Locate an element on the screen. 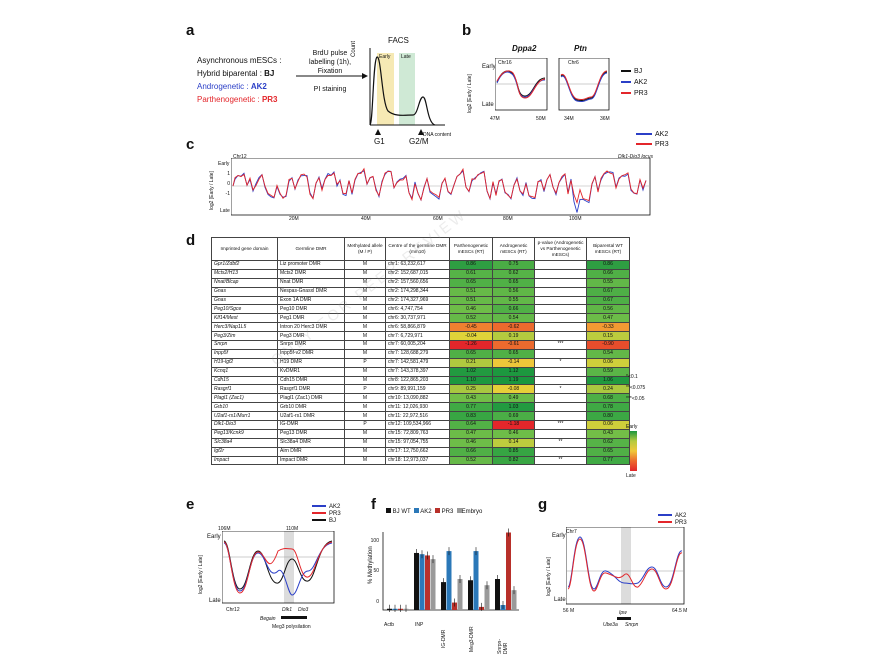 This screenshot has height=664, width=890. table-cell-centre: chr7: 142,581,479 is located at coordinates (417, 362).